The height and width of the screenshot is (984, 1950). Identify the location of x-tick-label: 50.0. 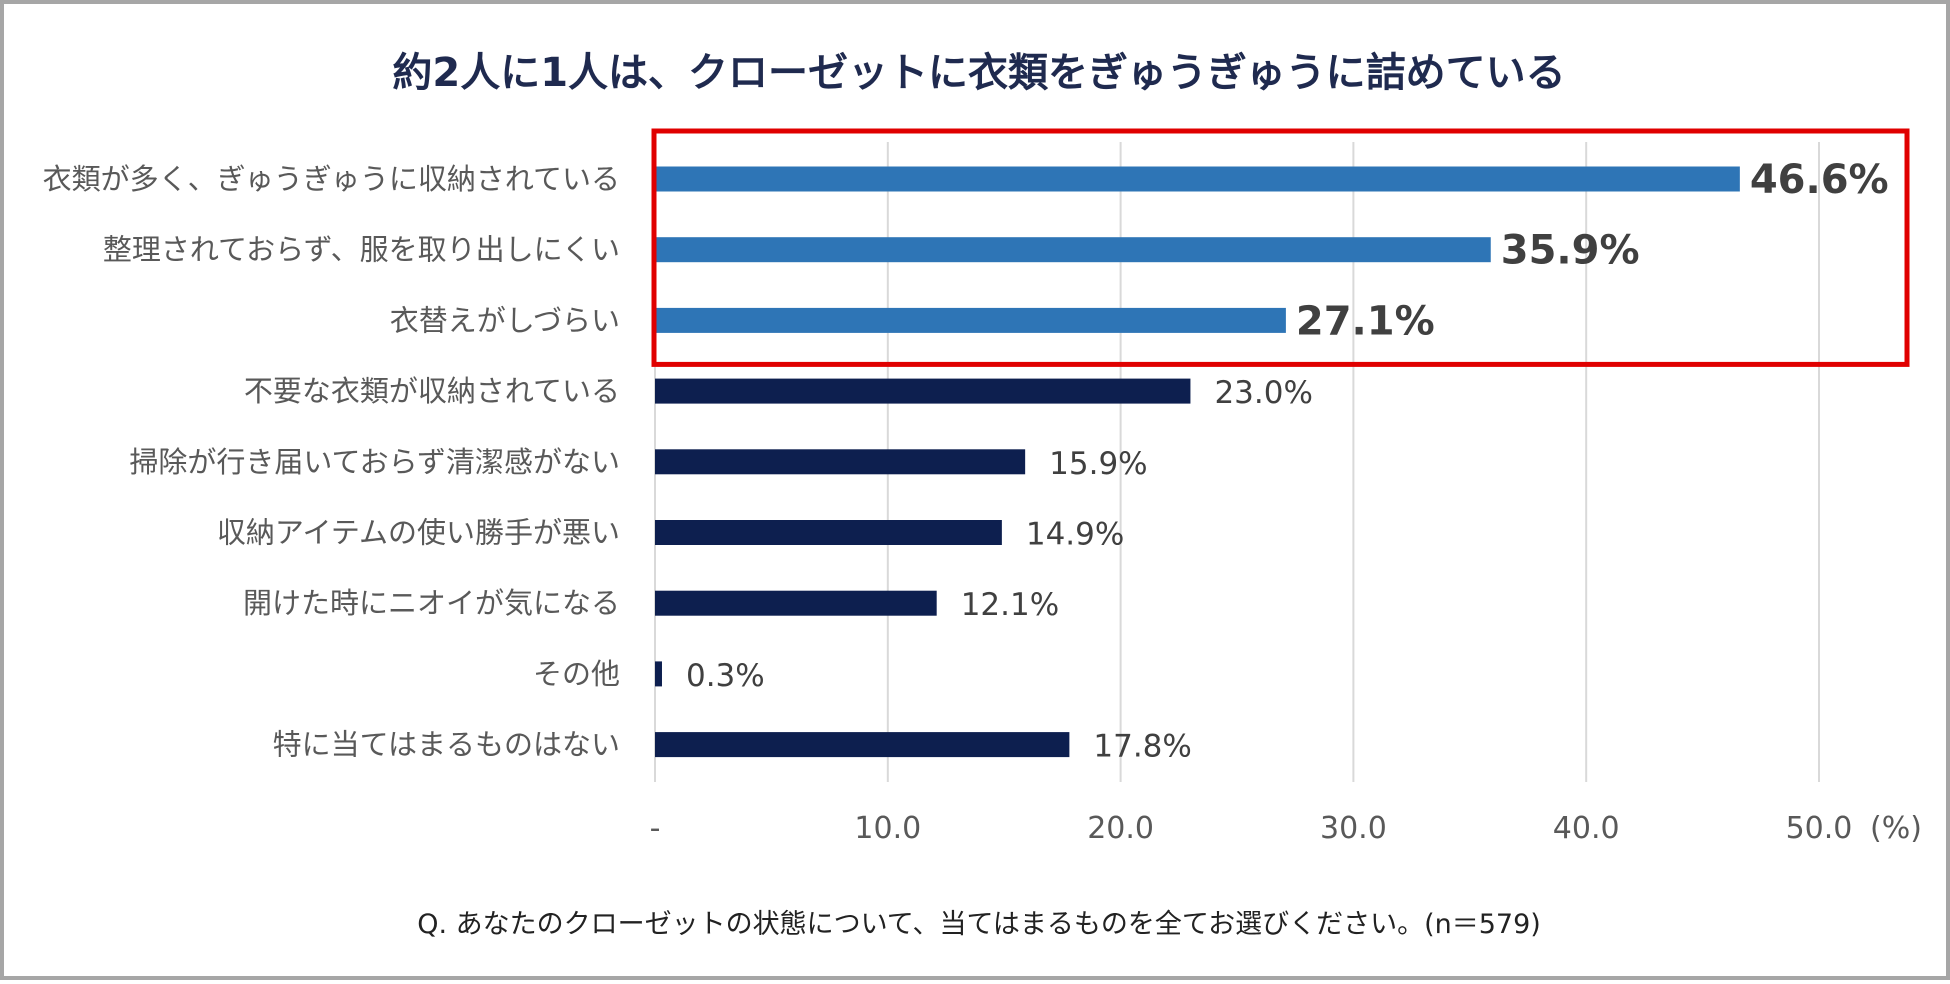
(1819, 828).